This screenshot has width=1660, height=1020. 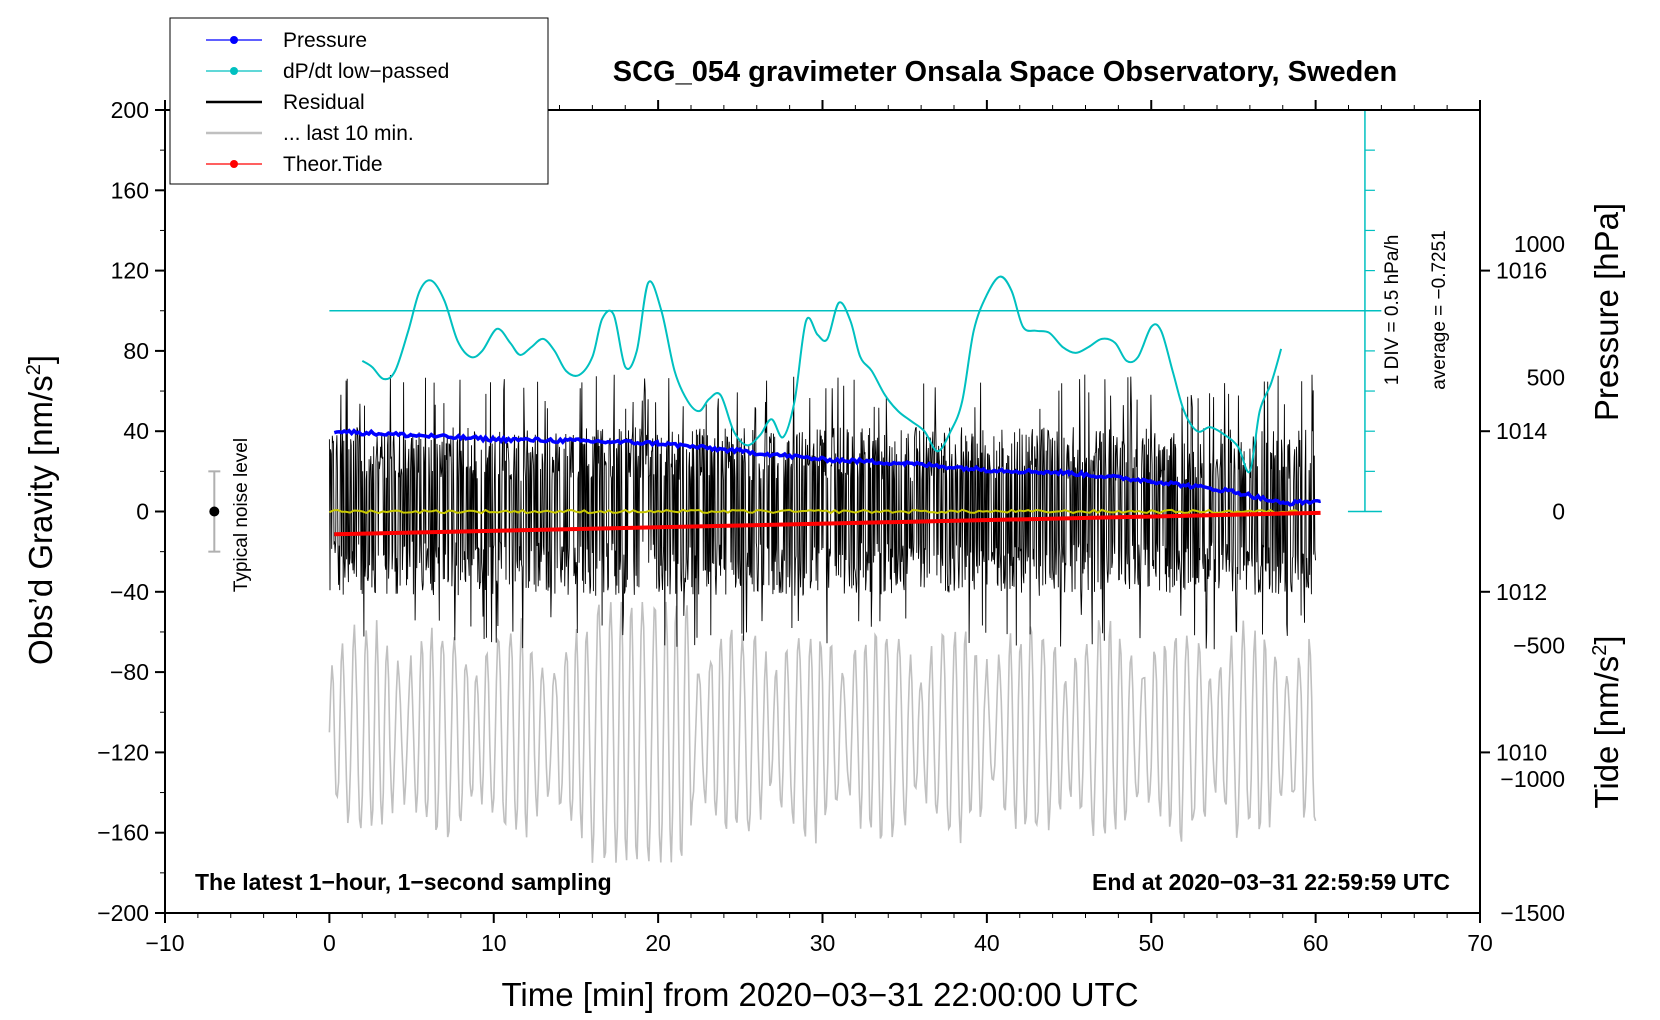 I want to click on pressure-tick-label: 1012, so click(x=1521, y=592).